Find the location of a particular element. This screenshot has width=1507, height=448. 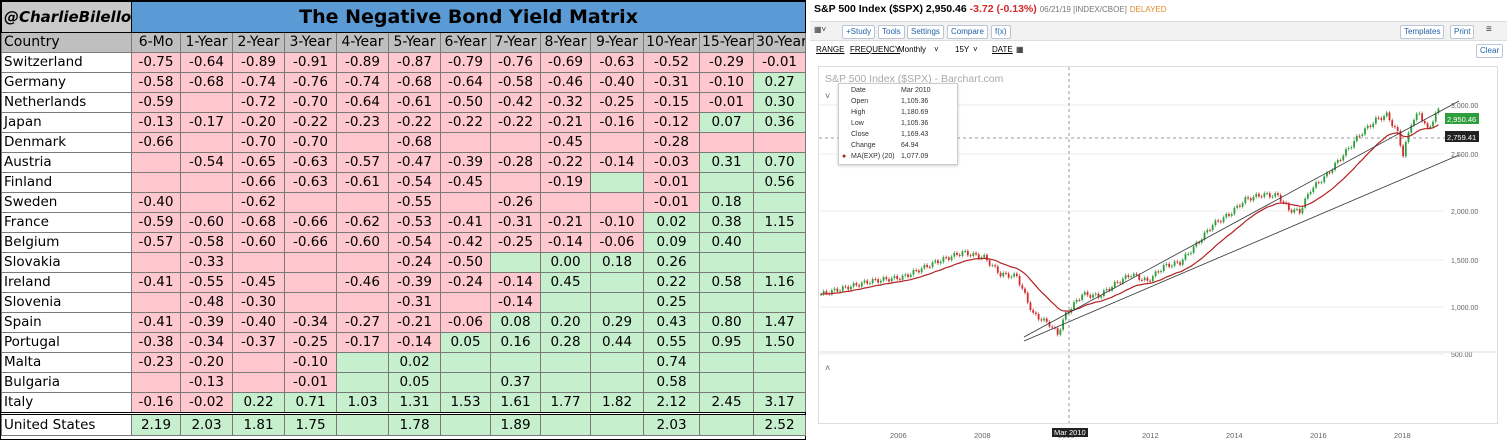

menu-icon: ≡ is located at coordinates (1489, 29).